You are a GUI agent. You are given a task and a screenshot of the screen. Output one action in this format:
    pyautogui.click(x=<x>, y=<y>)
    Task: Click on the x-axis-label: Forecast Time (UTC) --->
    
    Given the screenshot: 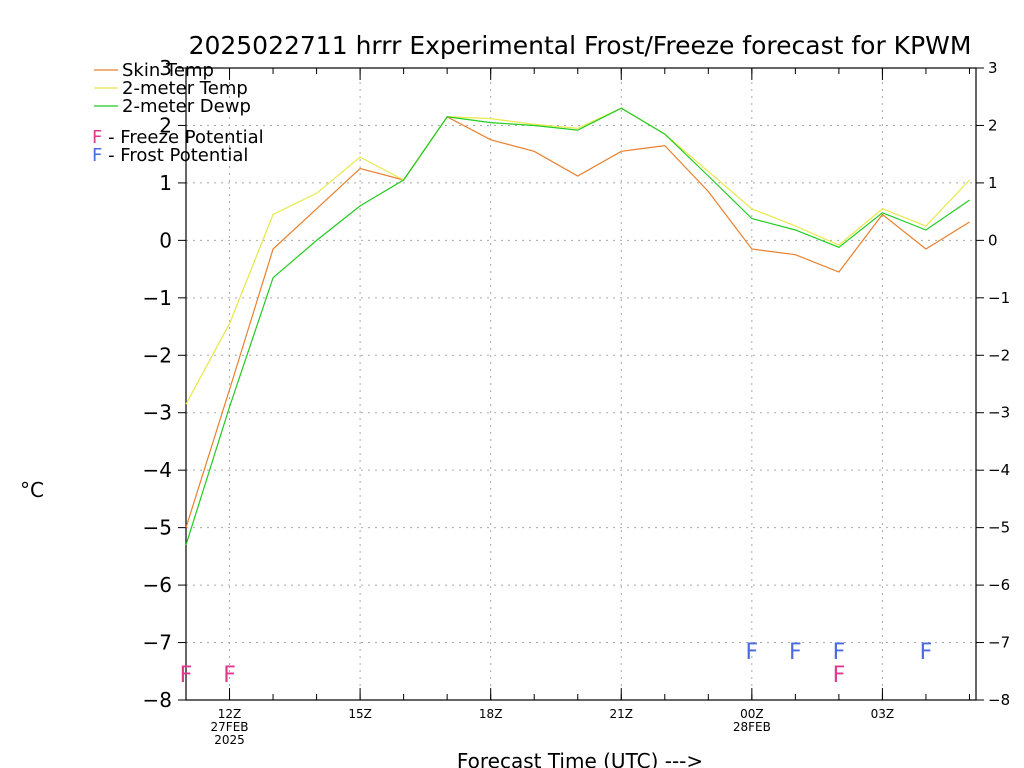 What is the action you would take?
    pyautogui.click(x=580, y=758)
    